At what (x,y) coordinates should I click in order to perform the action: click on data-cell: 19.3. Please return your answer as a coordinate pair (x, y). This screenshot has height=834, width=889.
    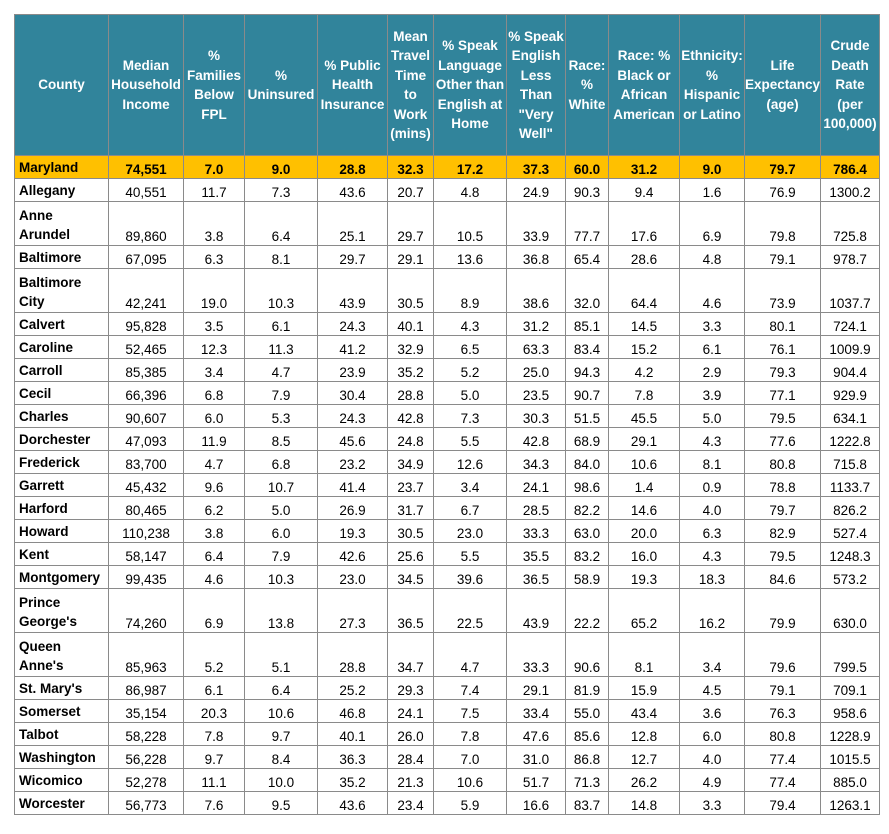
    Looking at the image, I should click on (644, 577).